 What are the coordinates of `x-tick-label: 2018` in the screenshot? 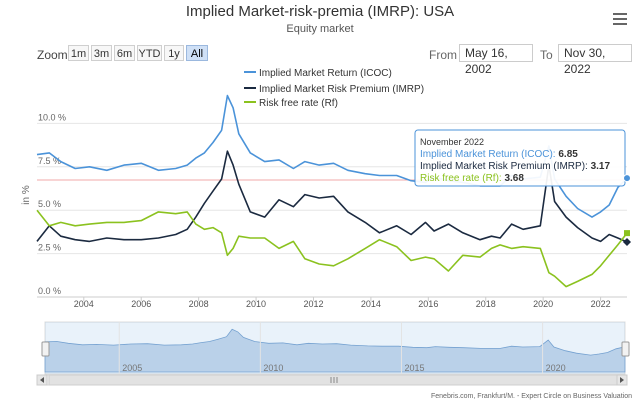 It's located at (486, 304).